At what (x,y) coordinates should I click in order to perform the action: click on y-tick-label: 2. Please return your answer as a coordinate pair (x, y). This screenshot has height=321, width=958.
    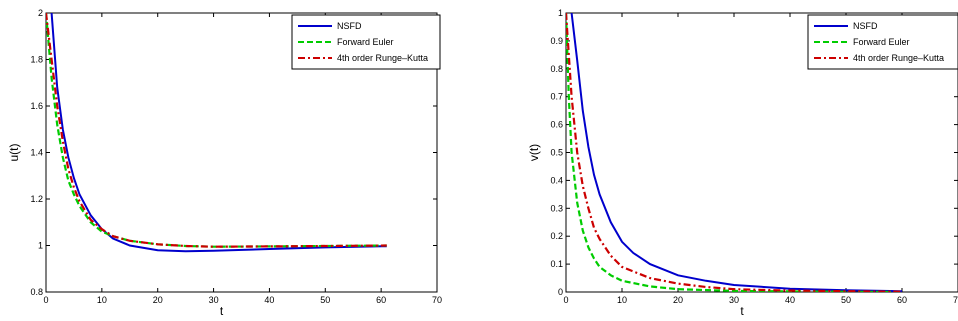
    Looking at the image, I should click on (40, 13).